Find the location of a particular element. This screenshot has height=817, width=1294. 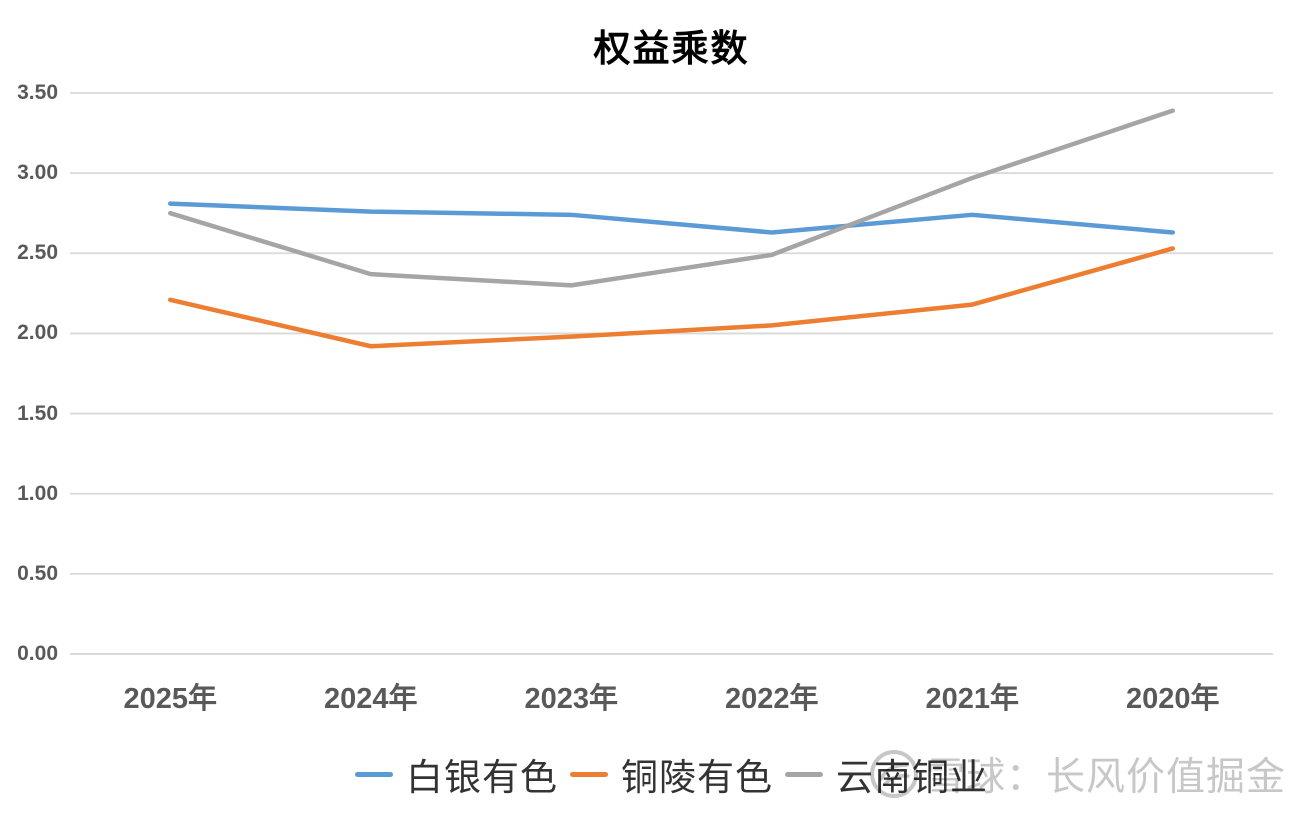

y-tick-label: 2.00 is located at coordinates (37, 333).